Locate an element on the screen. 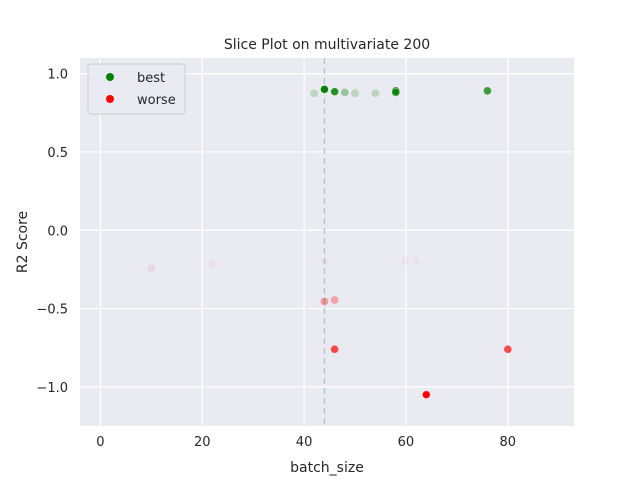  legend-label-worse: worse is located at coordinates (156, 100).